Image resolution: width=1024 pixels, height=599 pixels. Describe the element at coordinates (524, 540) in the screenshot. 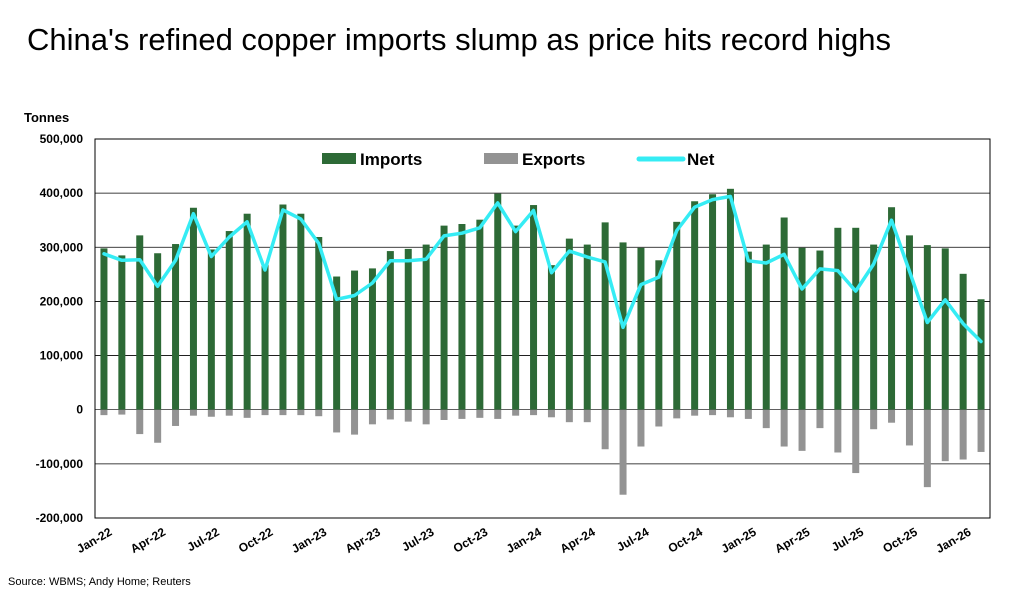

I see `x-tick-label: Jan-24` at that location.